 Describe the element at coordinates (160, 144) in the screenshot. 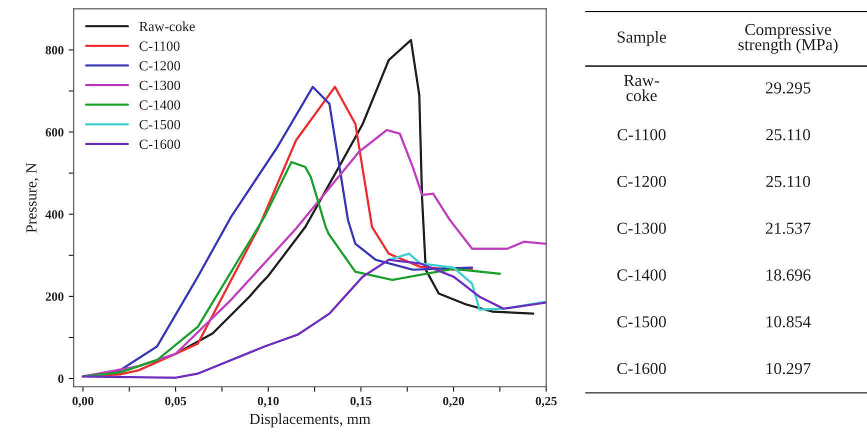

I see `legend-label: C-1600` at that location.